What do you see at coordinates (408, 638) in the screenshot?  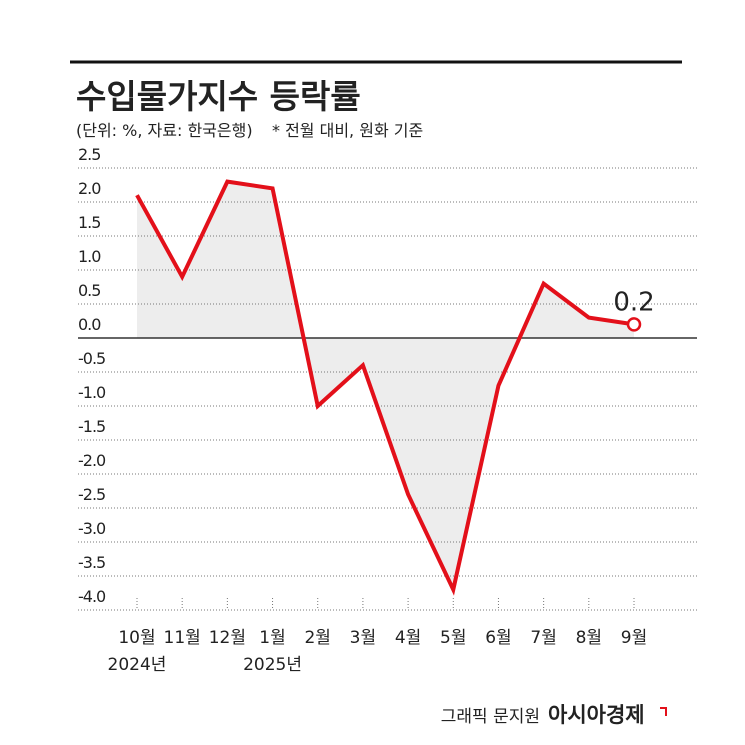 I see `x-tick-label: 4월` at bounding box center [408, 638].